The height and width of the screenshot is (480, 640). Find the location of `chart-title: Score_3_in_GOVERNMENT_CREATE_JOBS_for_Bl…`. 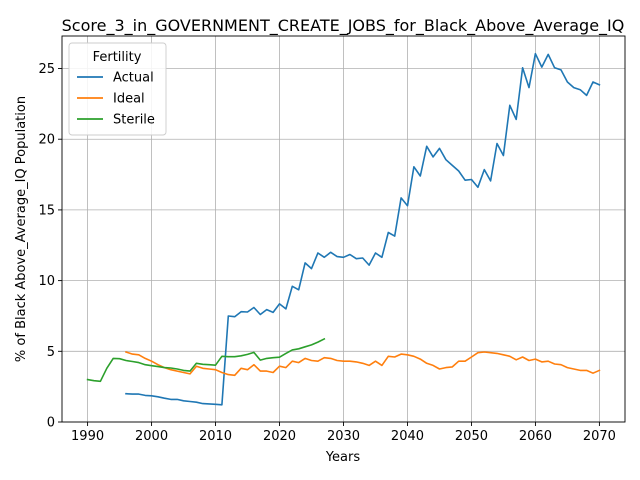

chart-title: Score_3_in_GOVERNMENT_CREATE_JOBS_for_Bl… is located at coordinates (343, 26).